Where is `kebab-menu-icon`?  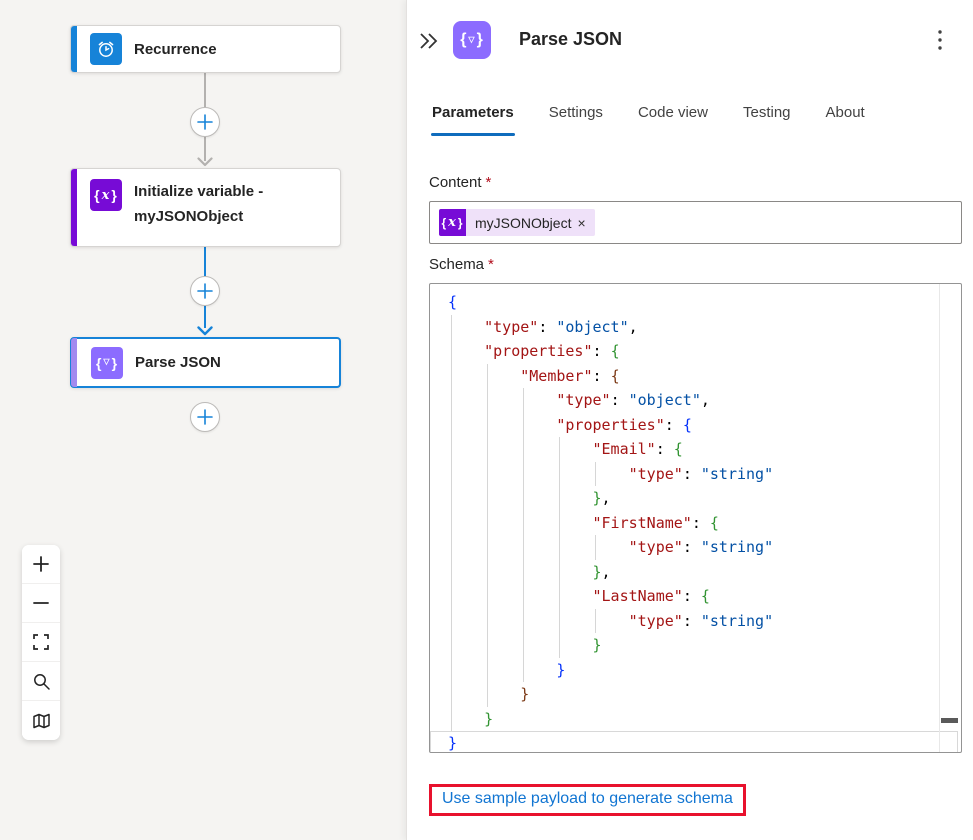
kebab-menu-icon is located at coordinates (940, 40).